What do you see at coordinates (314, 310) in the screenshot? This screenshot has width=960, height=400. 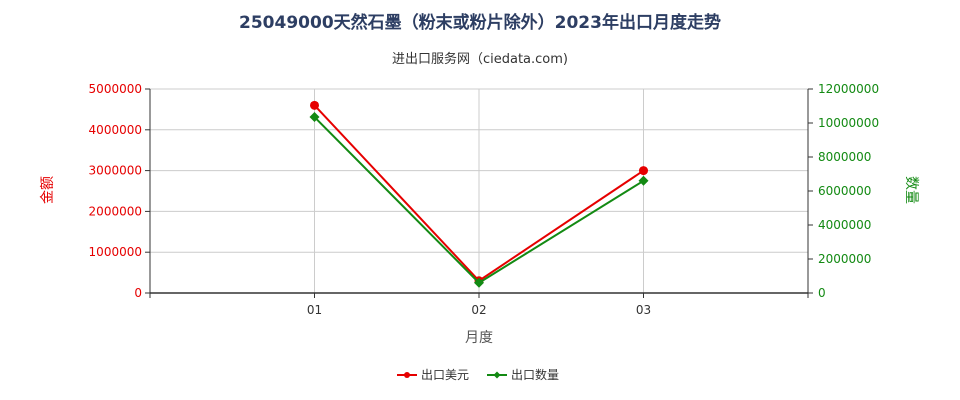 I see `x-tick-label: 01` at bounding box center [314, 310].